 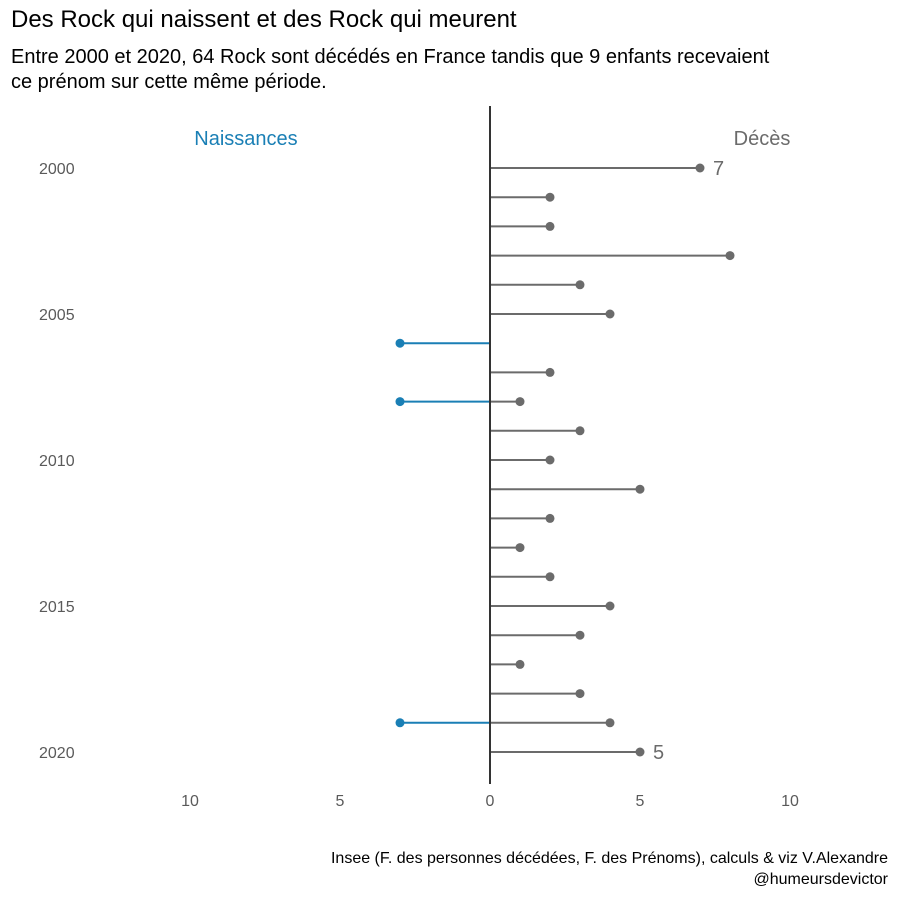 I want to click on y-tick-label: 2005, so click(x=57, y=315).